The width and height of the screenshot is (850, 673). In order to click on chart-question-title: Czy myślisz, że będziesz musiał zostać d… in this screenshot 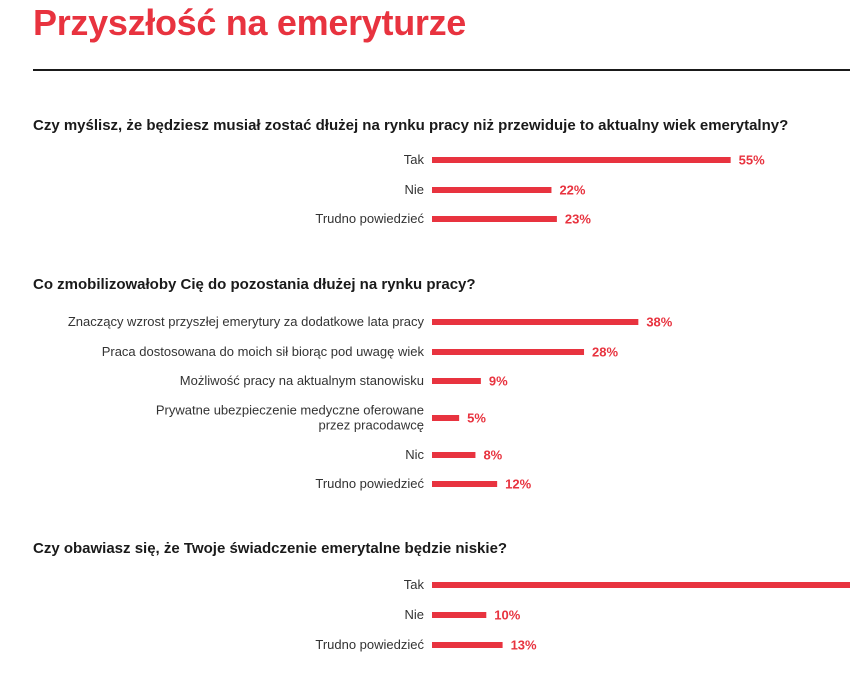, I will do `click(410, 125)`.